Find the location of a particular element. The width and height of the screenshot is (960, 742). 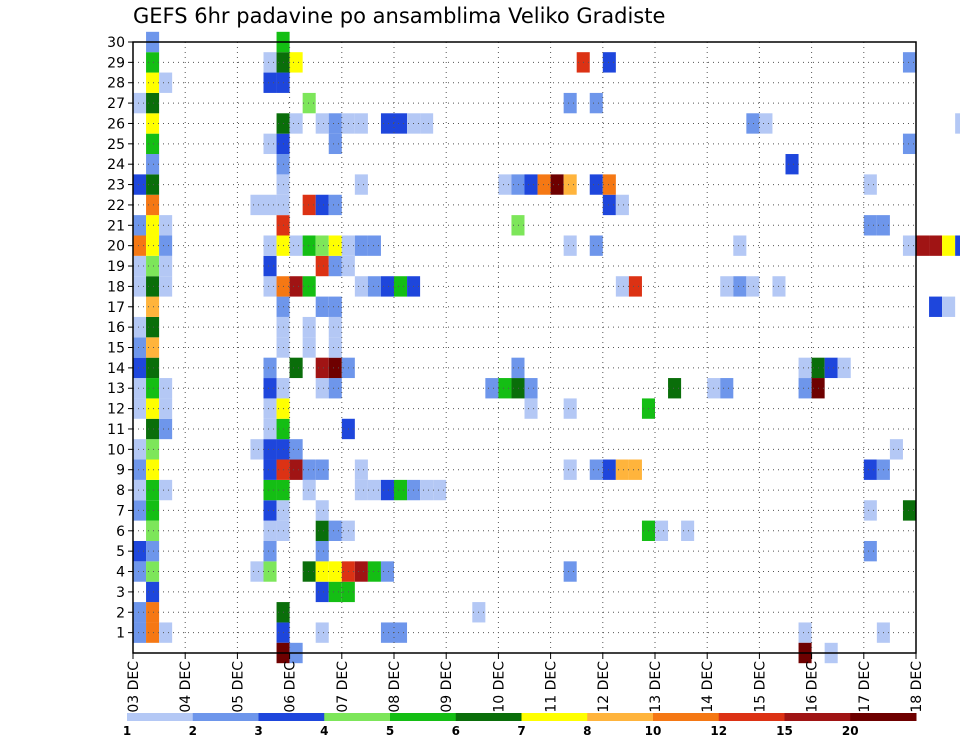

x-tick-label: 18 DEC is located at coordinates (917, 687).